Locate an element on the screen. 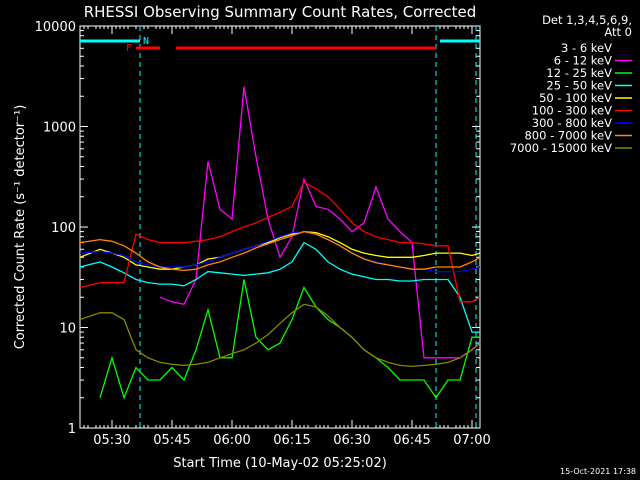 The height and width of the screenshot is (480, 640). series-line-50-100-kev-kev is located at coordinates (280, 250).